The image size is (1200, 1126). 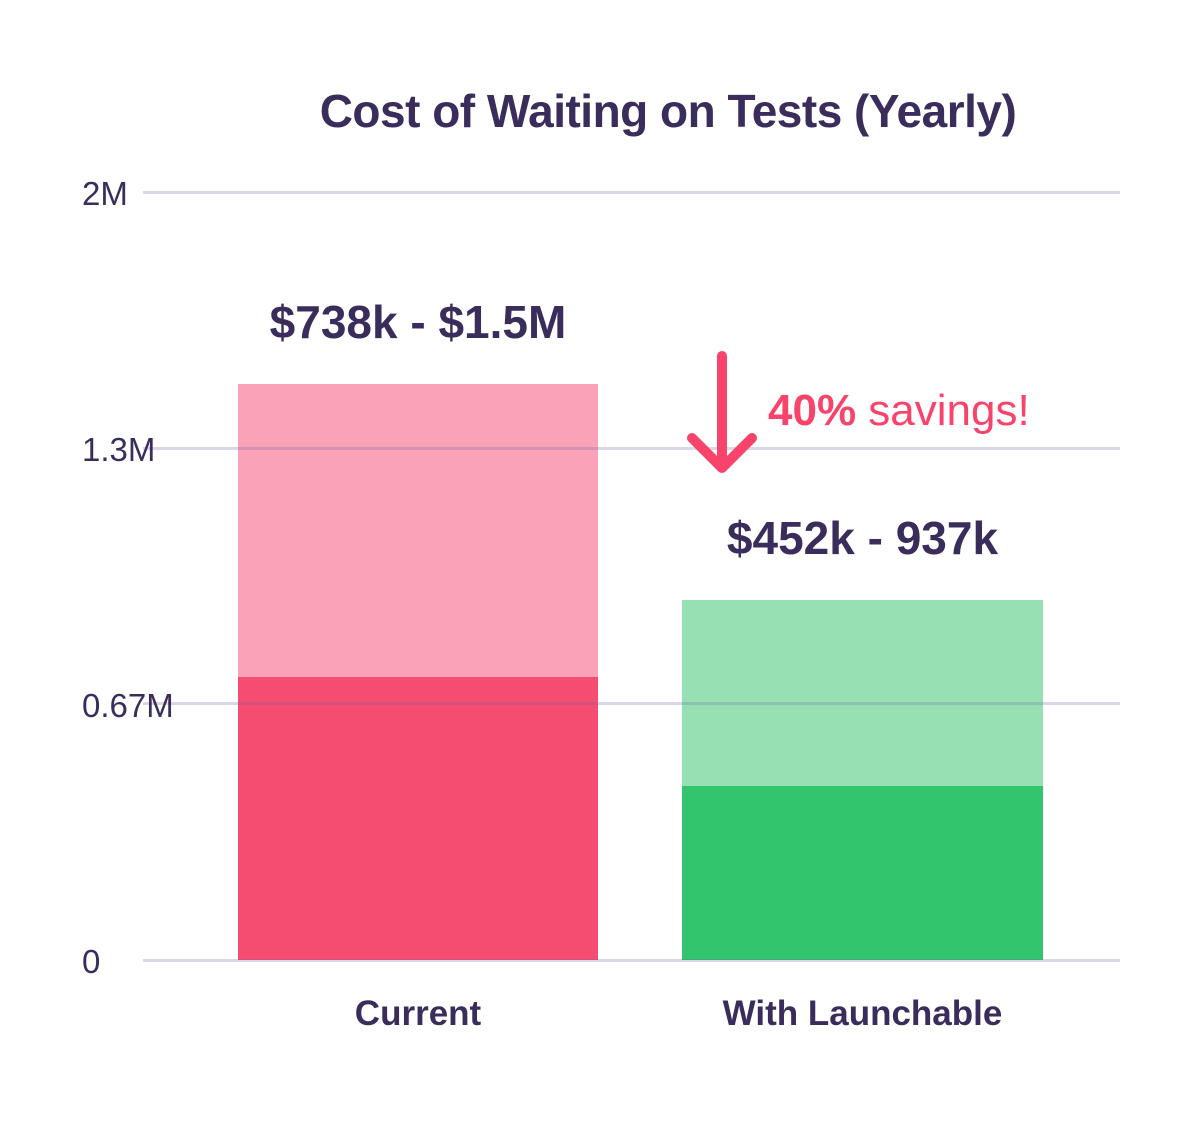 I want to click on x-label-current: Current, so click(x=418, y=1013).